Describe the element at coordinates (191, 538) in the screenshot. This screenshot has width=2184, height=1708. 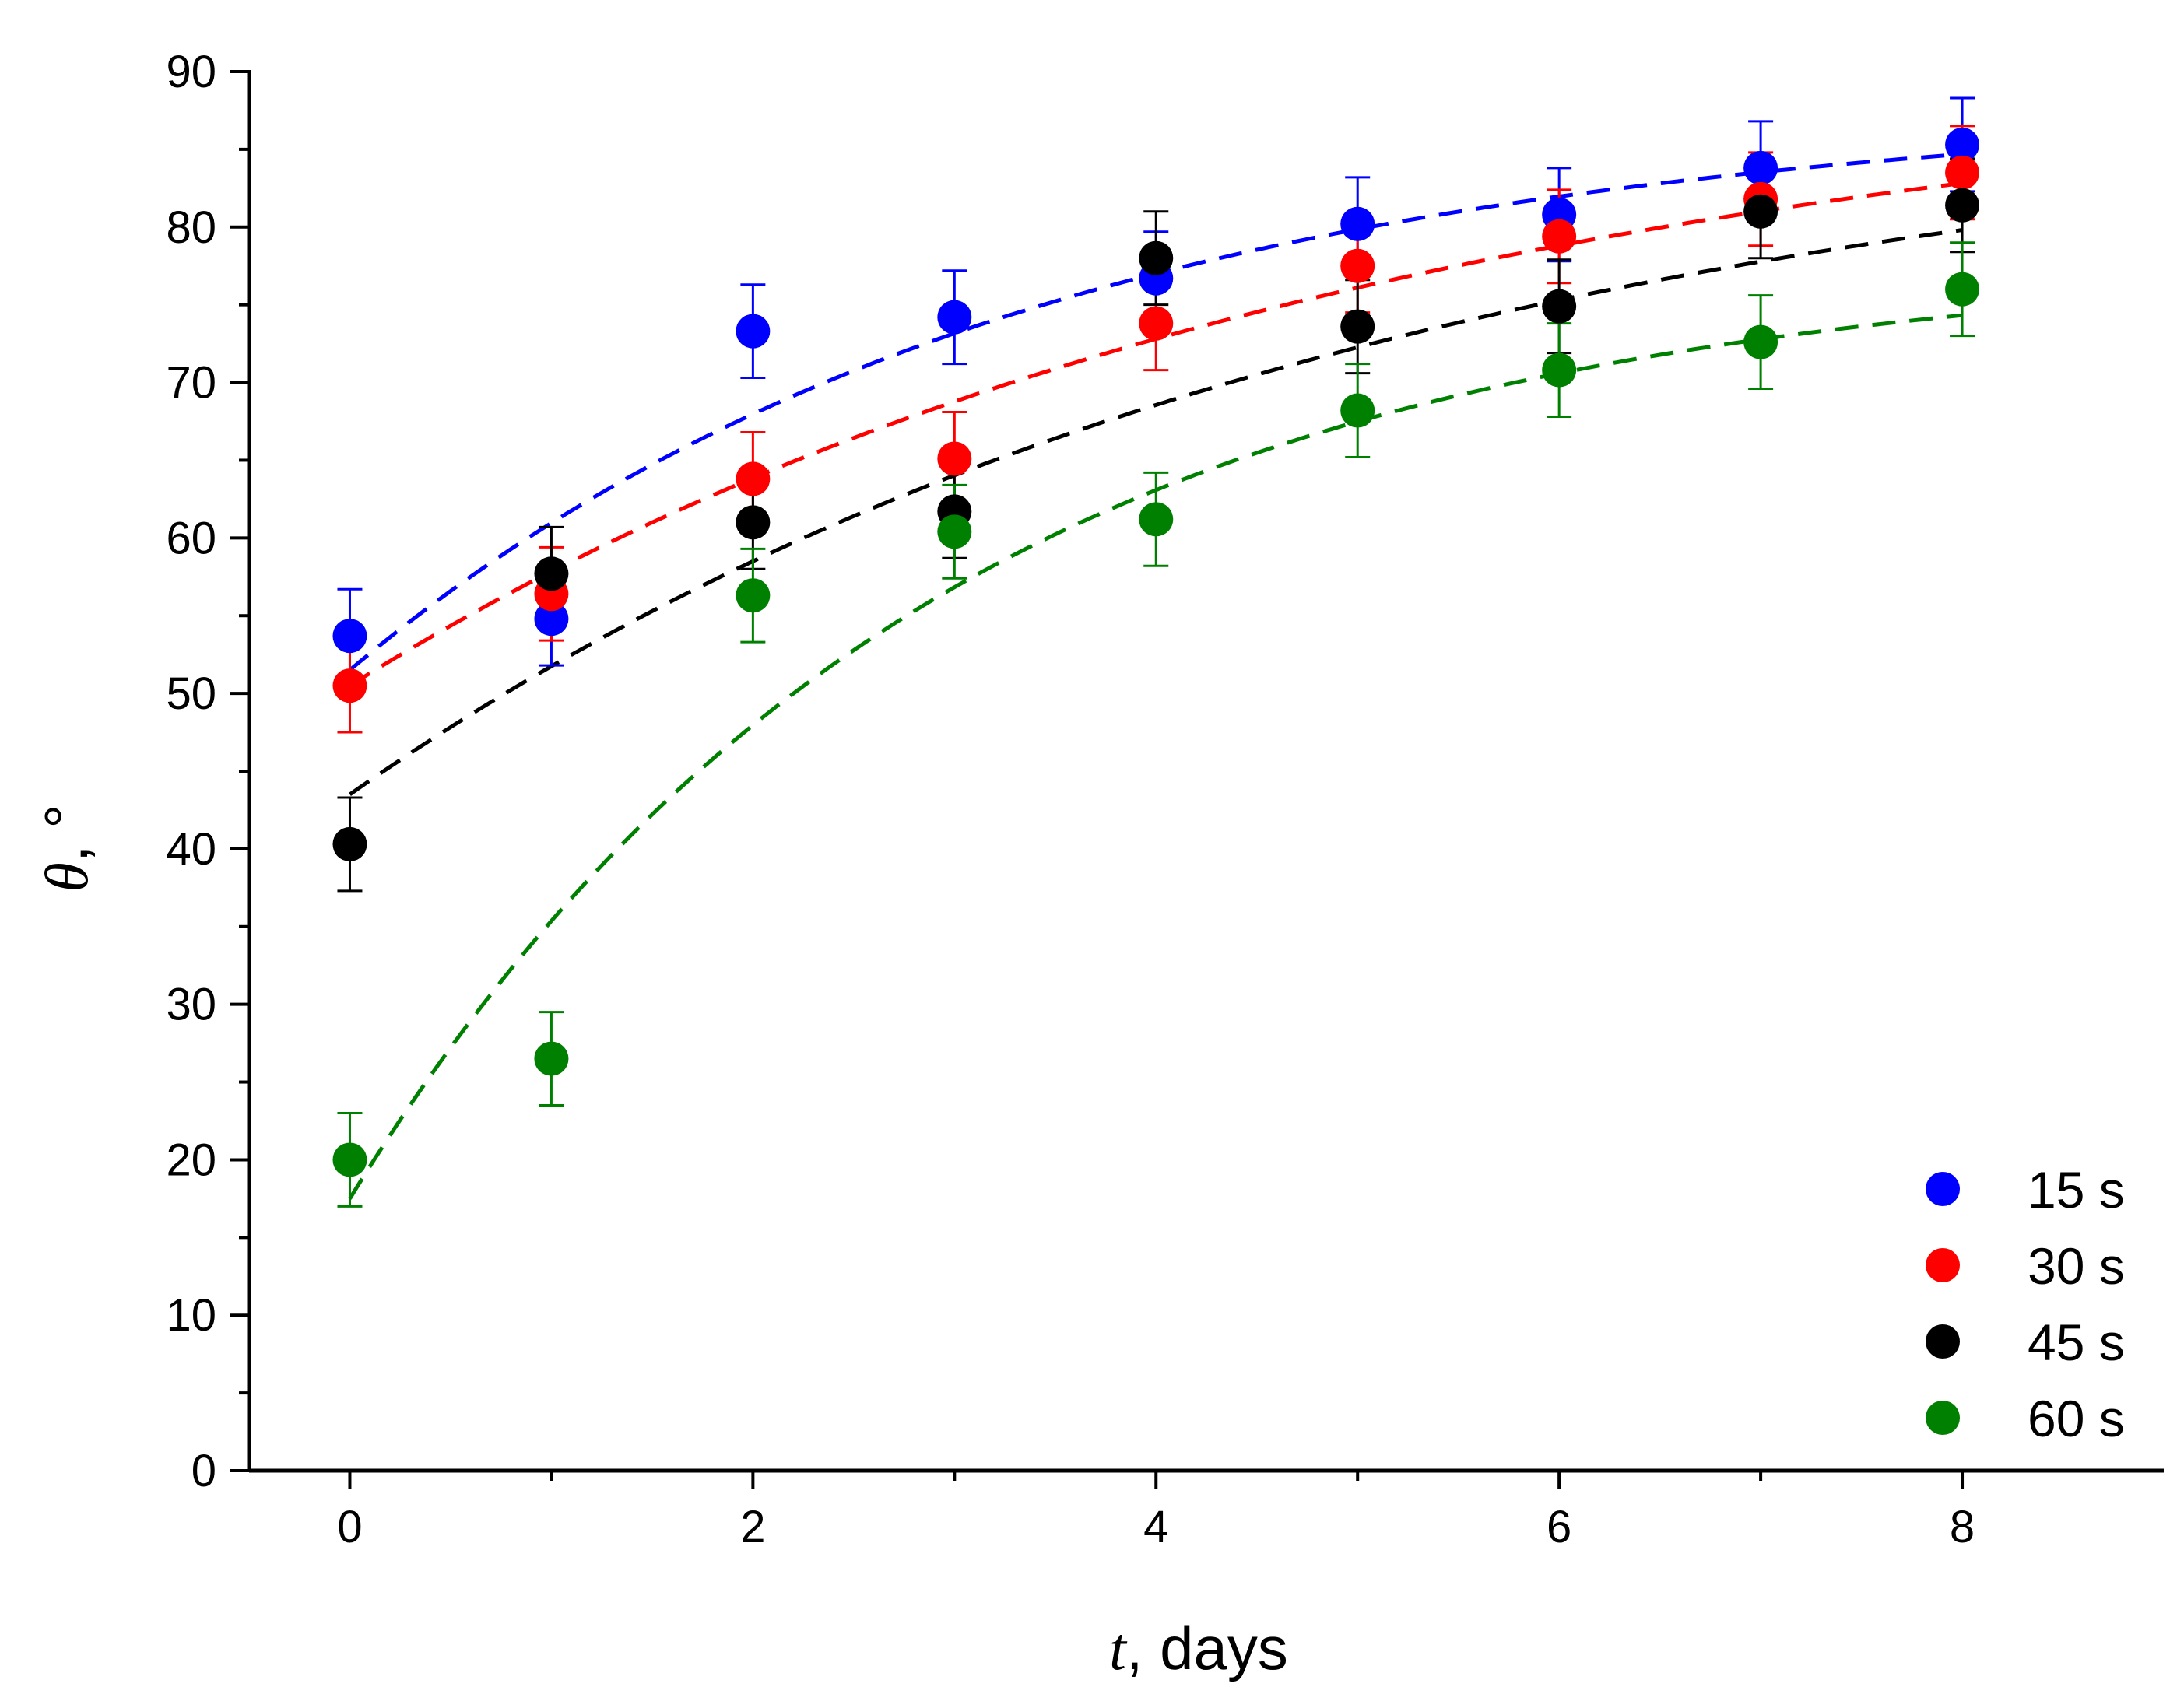
I see `y-tick-label: 60` at that location.